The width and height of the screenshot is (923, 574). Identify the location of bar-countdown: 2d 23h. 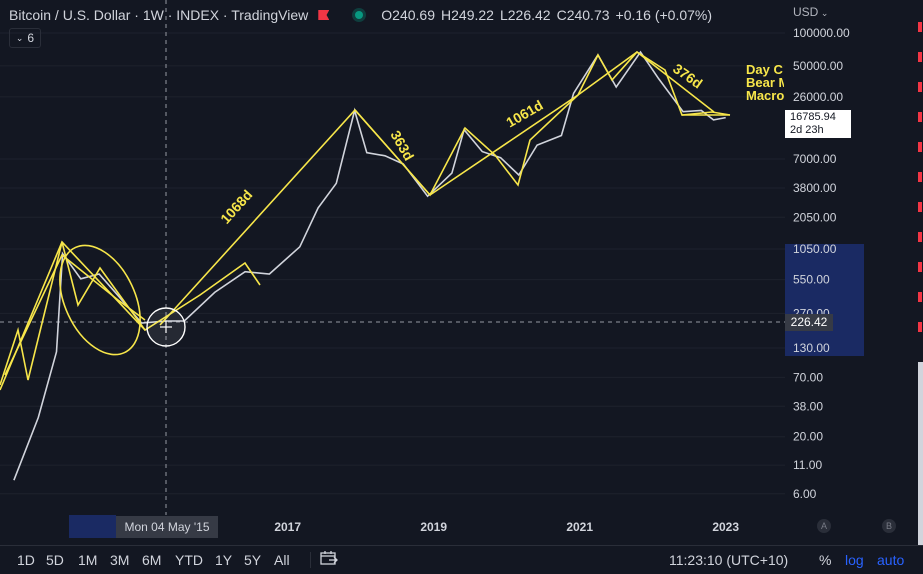
(807, 130).